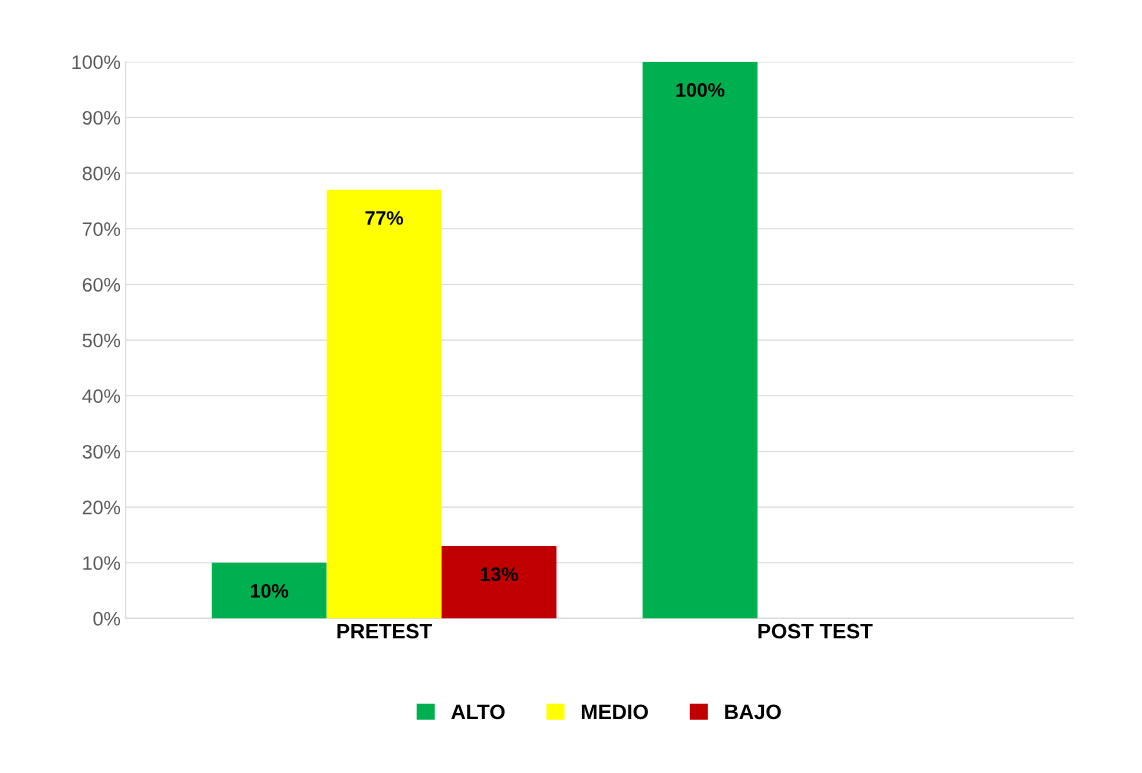  I want to click on legend-label: BAJO, so click(753, 712).